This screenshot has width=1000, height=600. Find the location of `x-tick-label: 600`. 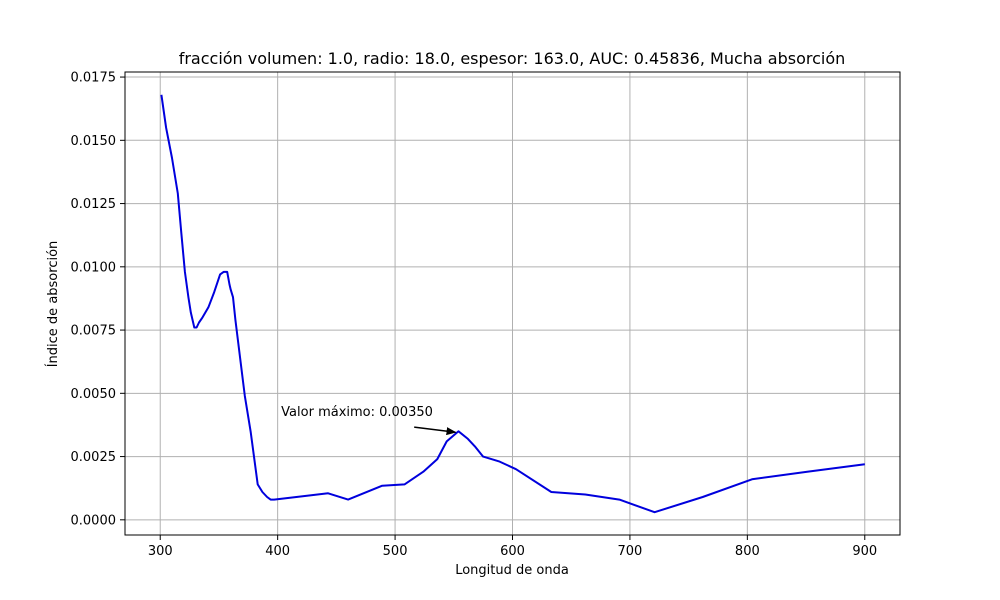

x-tick-label: 600 is located at coordinates (512, 551).